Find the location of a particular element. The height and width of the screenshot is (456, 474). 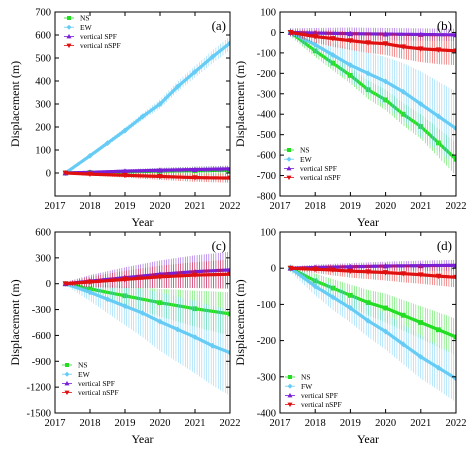

panel-label: (c) is located at coordinates (219, 245).